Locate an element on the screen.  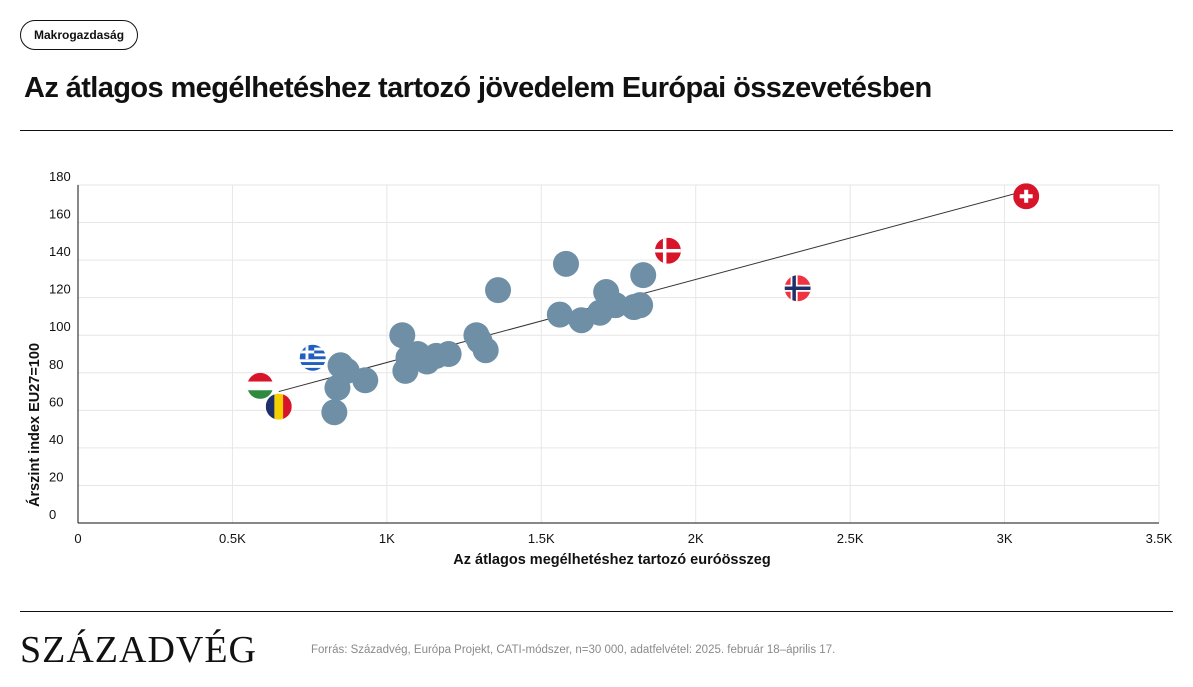
y-tick-label: 60 is located at coordinates (56, 401).